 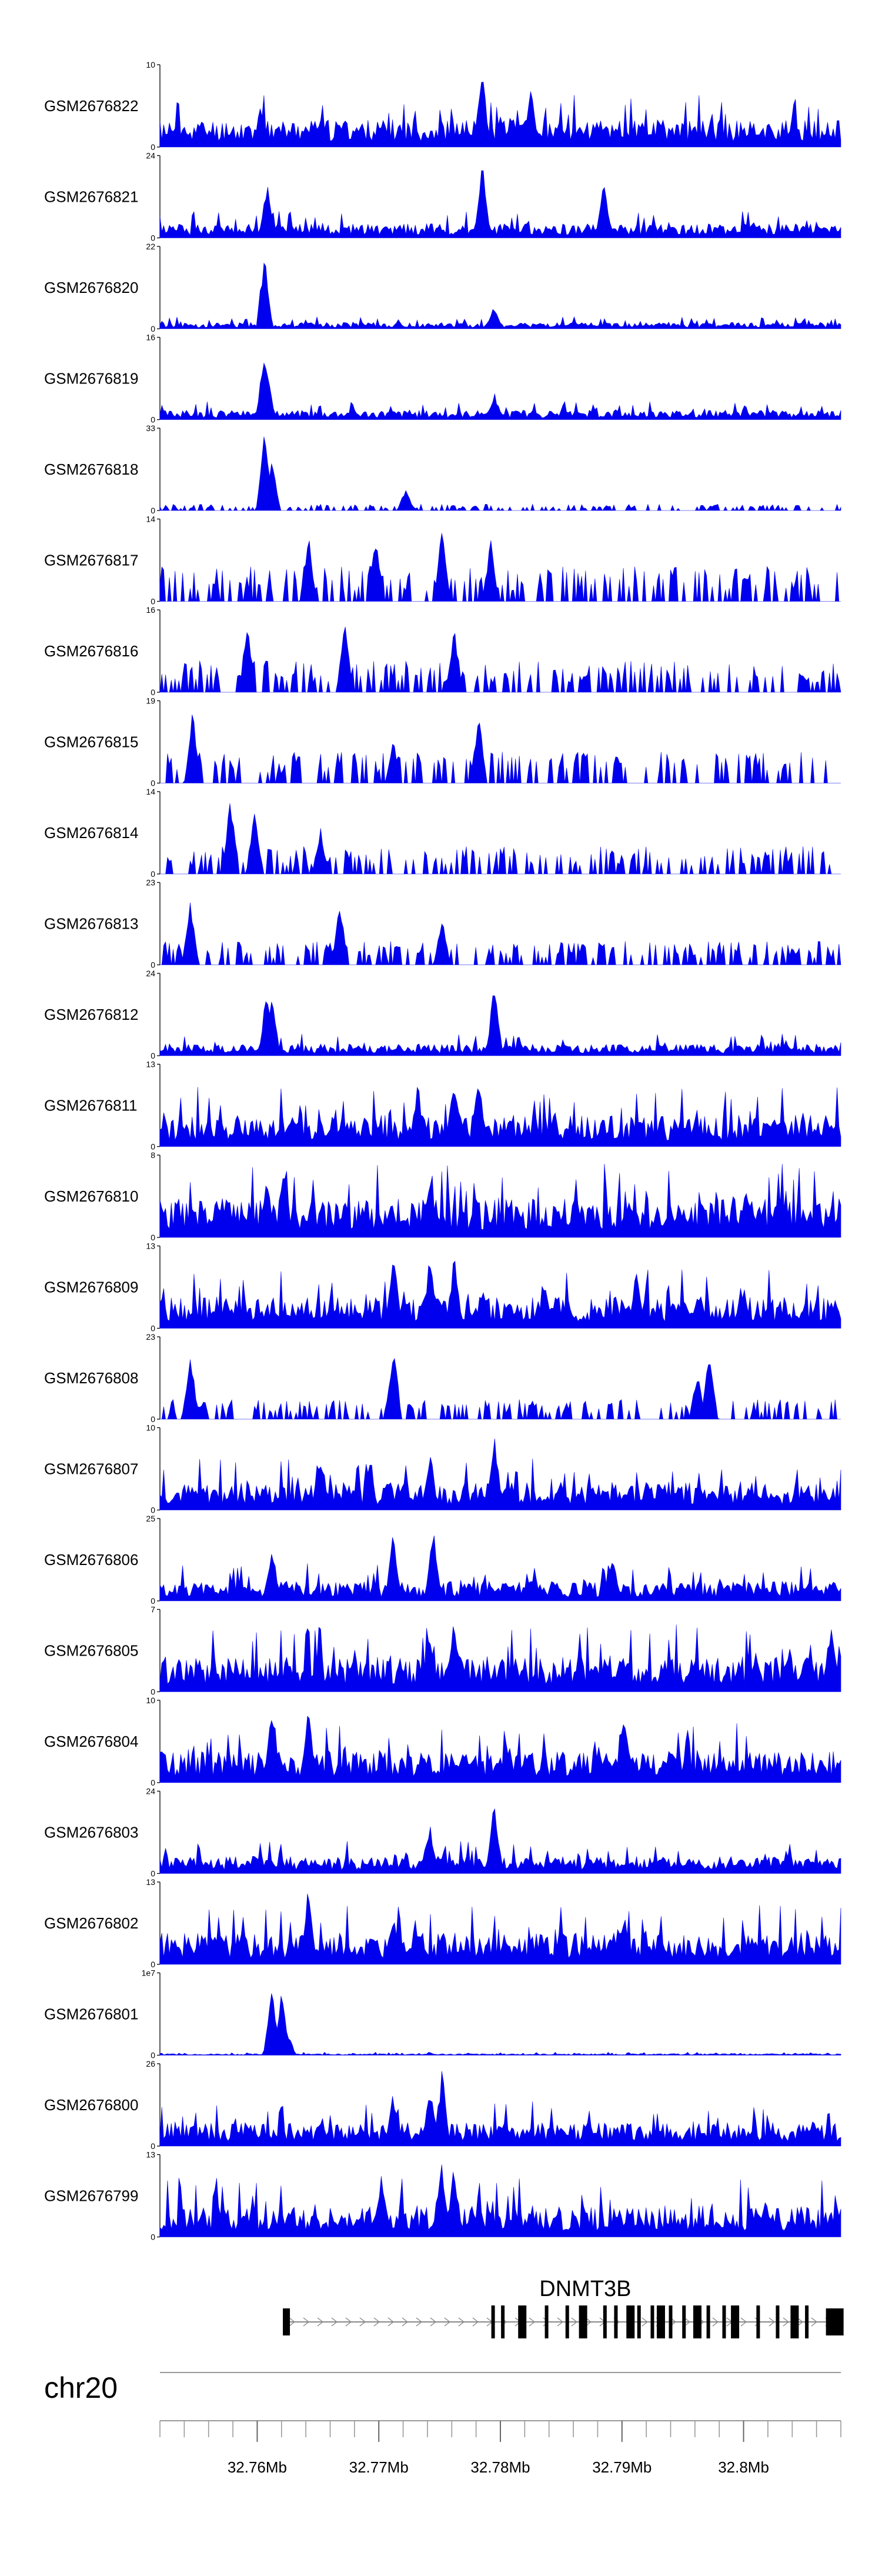 I want to click on axis-tick-label: 32.76Mb, so click(x=257, y=2467).